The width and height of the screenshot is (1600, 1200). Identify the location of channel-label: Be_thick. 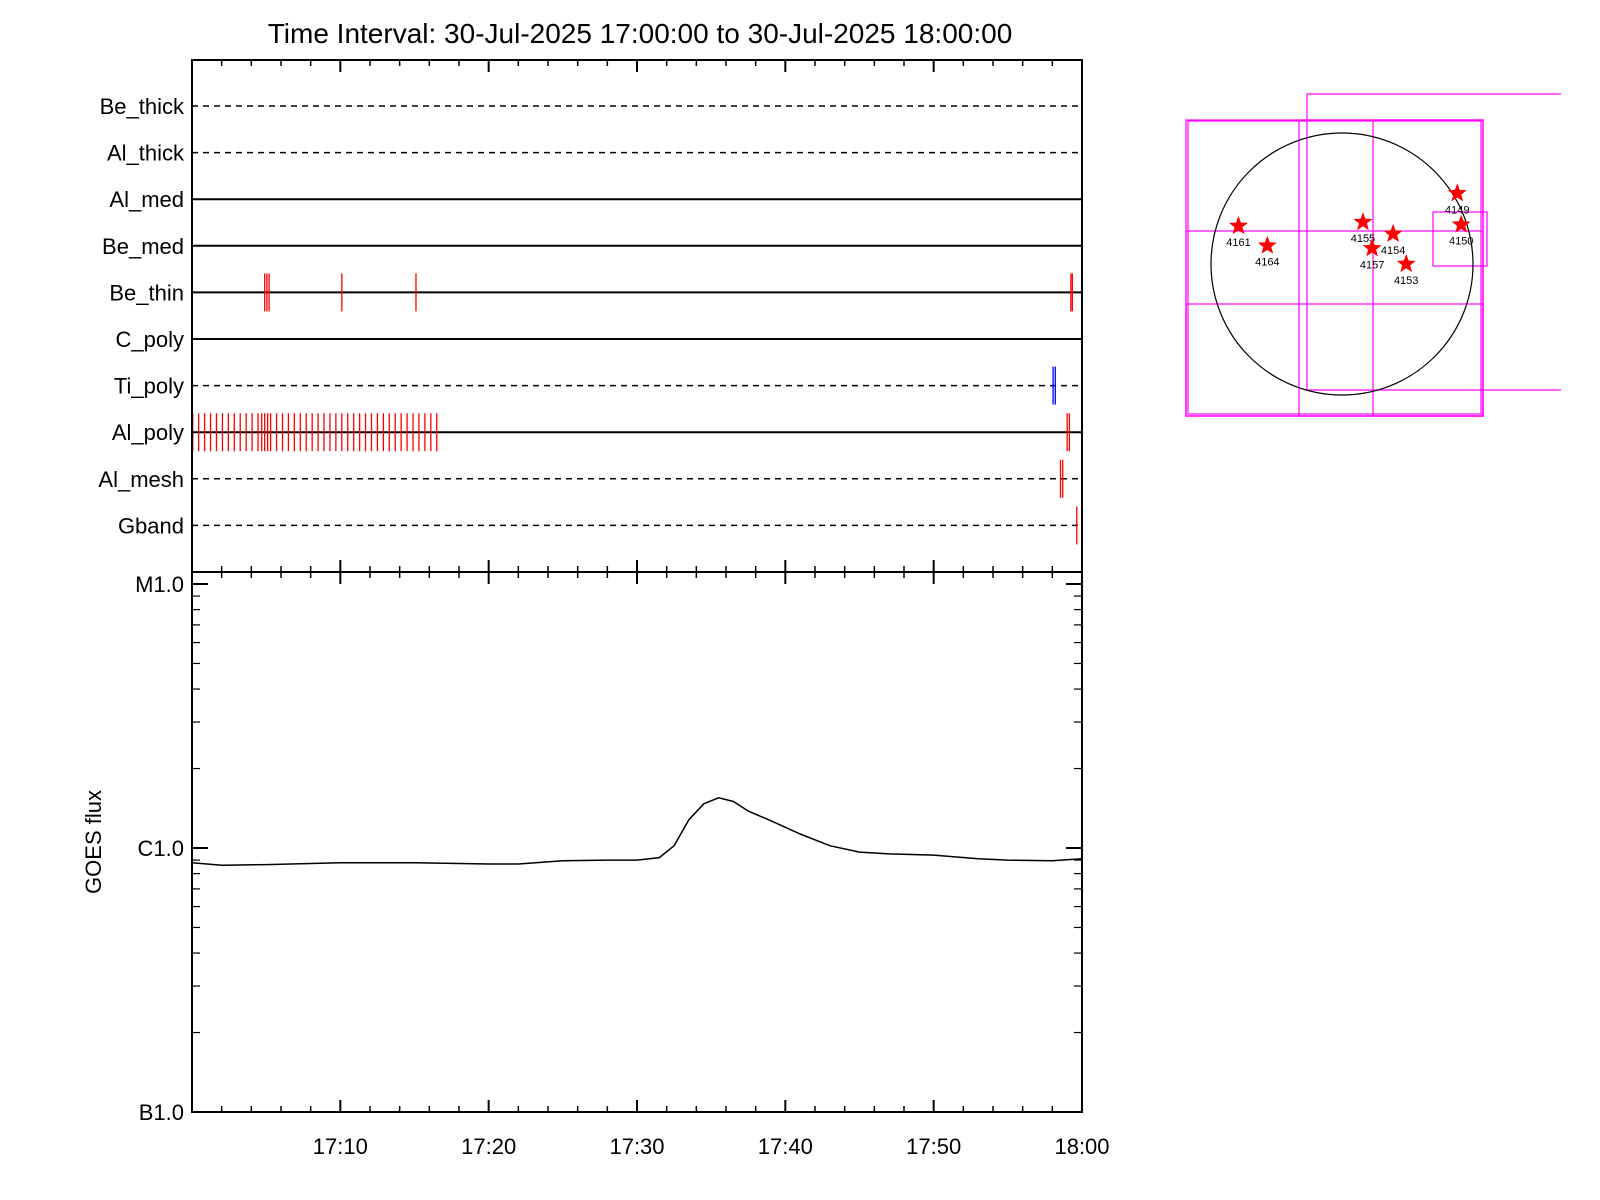
(142, 106).